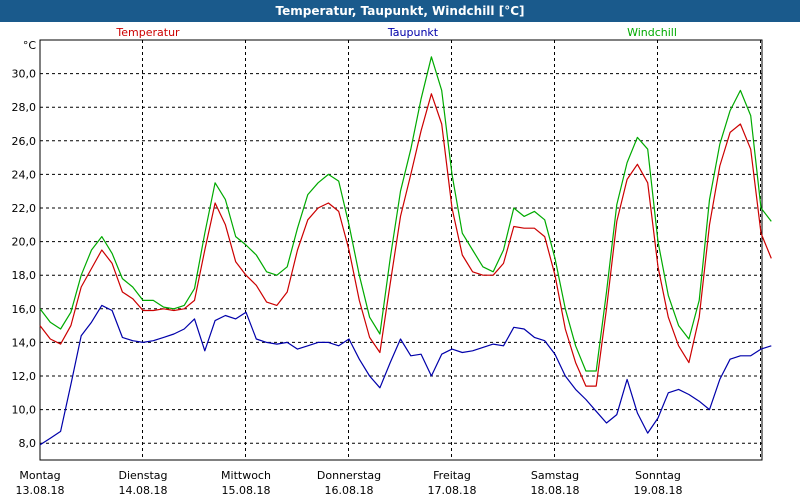  What do you see at coordinates (24, 107) in the screenshot?
I see `y-tick-label: 28,0` at bounding box center [24, 107].